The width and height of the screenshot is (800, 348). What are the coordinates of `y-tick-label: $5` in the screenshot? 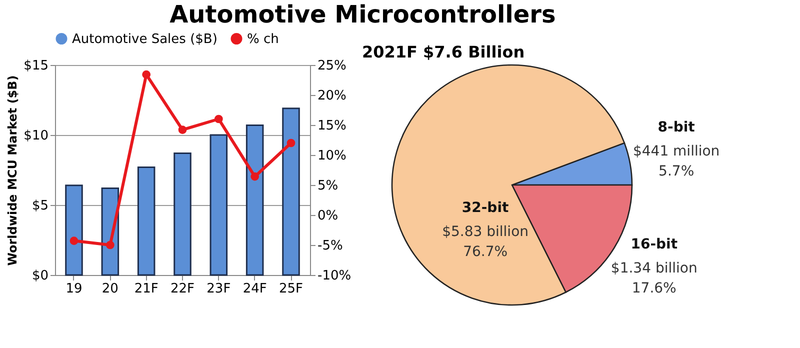 It's located at (40, 206).